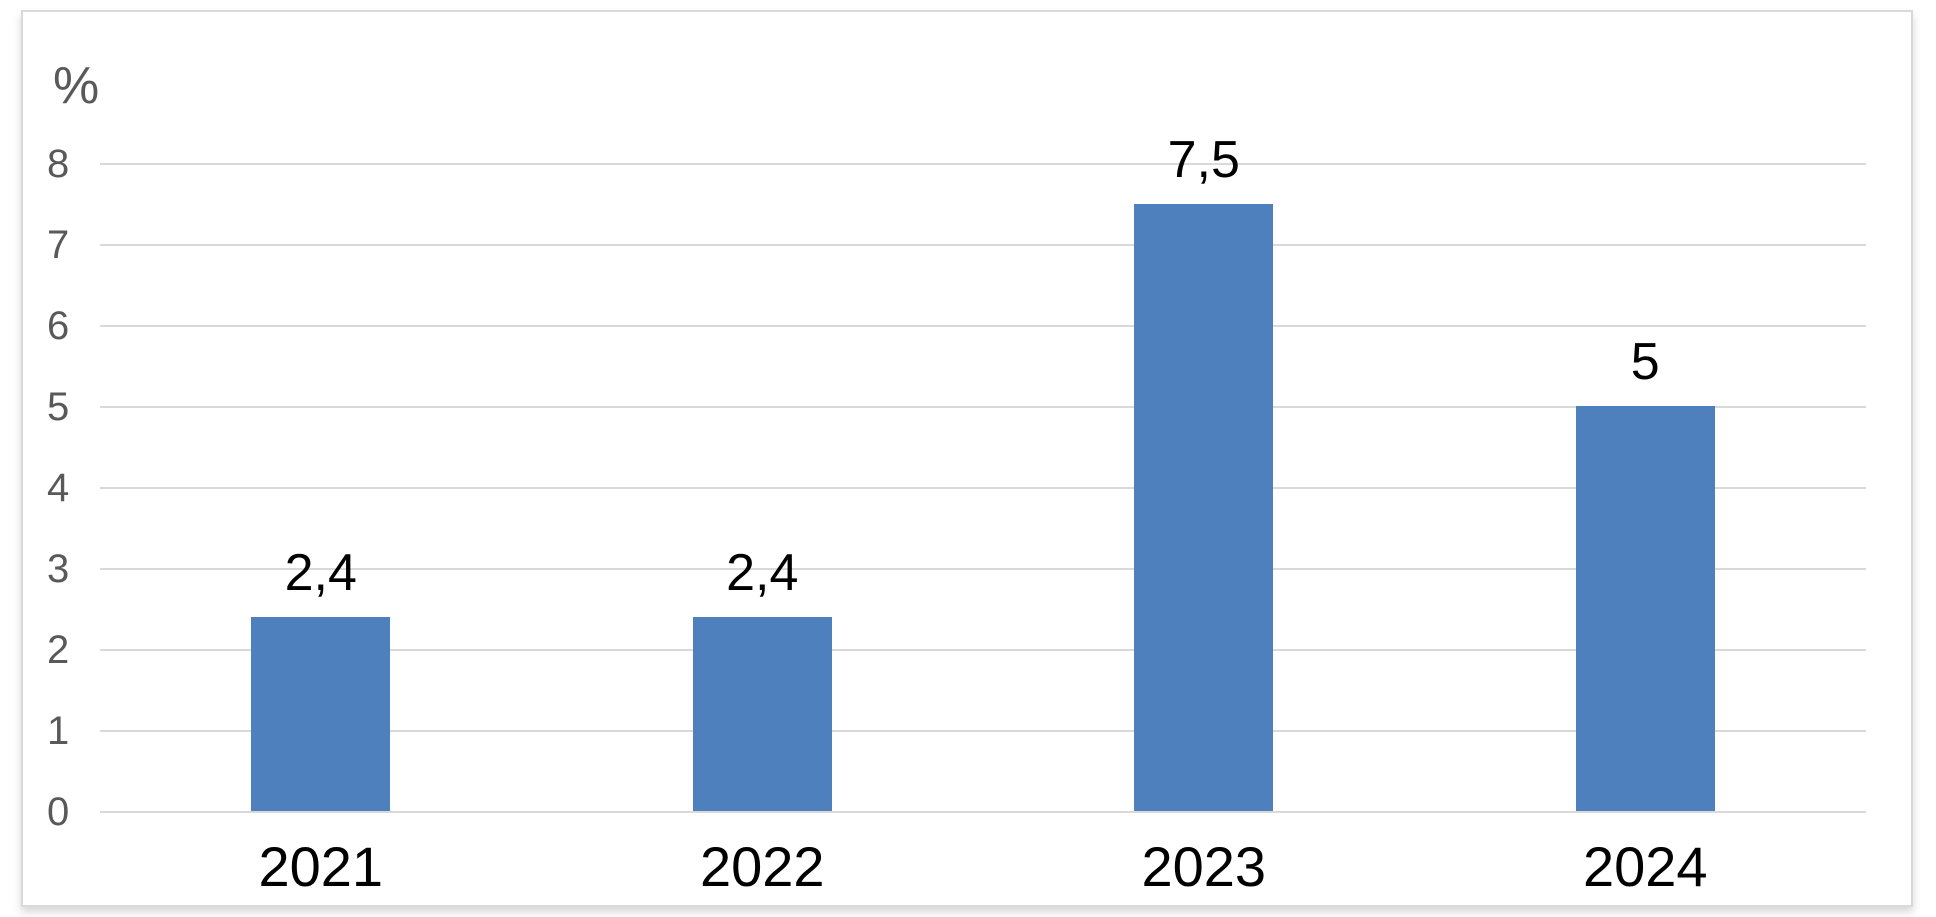 The width and height of the screenshot is (1936, 917). I want to click on category-label-2022: 2022, so click(762, 866).